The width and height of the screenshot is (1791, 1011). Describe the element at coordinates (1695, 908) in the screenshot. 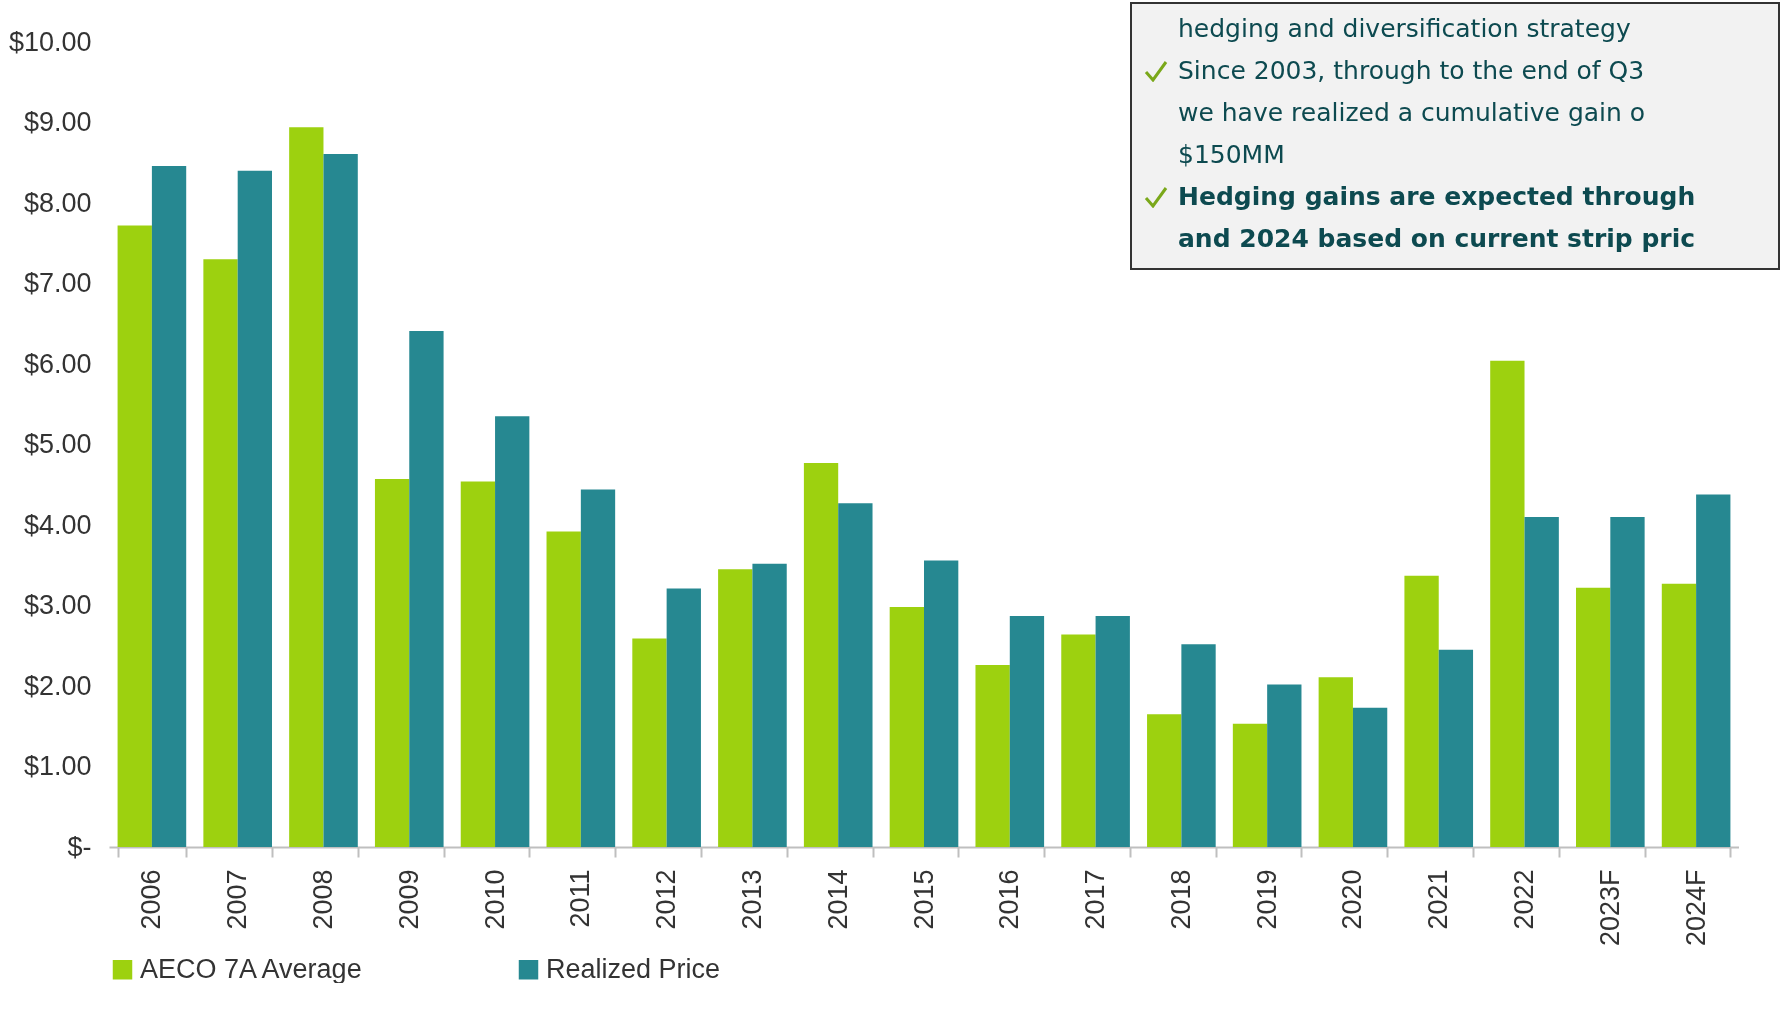

I see `x-tick-label: 2024F` at that location.